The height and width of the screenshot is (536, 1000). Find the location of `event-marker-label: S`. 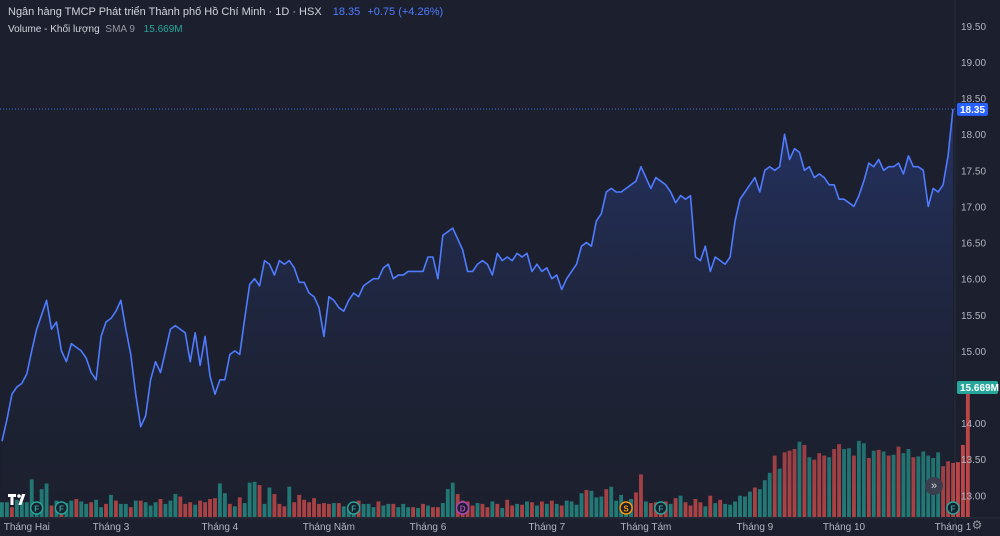

event-marker-label: S is located at coordinates (626, 509).